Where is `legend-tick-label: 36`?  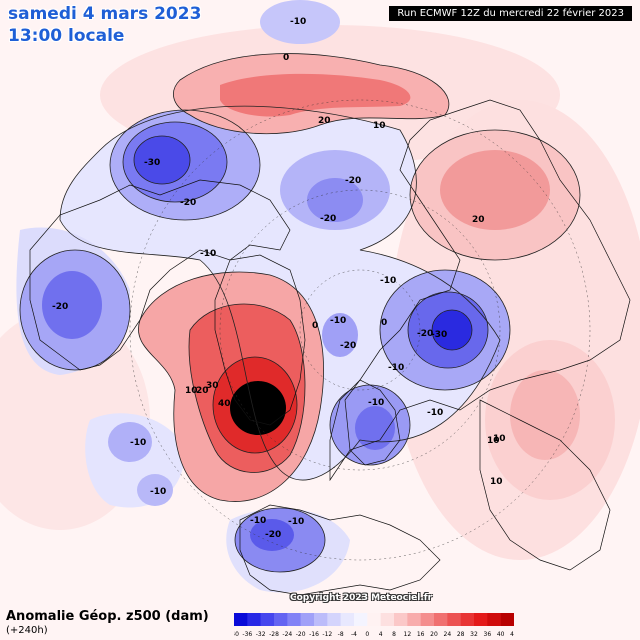 legend-tick-label: 36 is located at coordinates (488, 634).